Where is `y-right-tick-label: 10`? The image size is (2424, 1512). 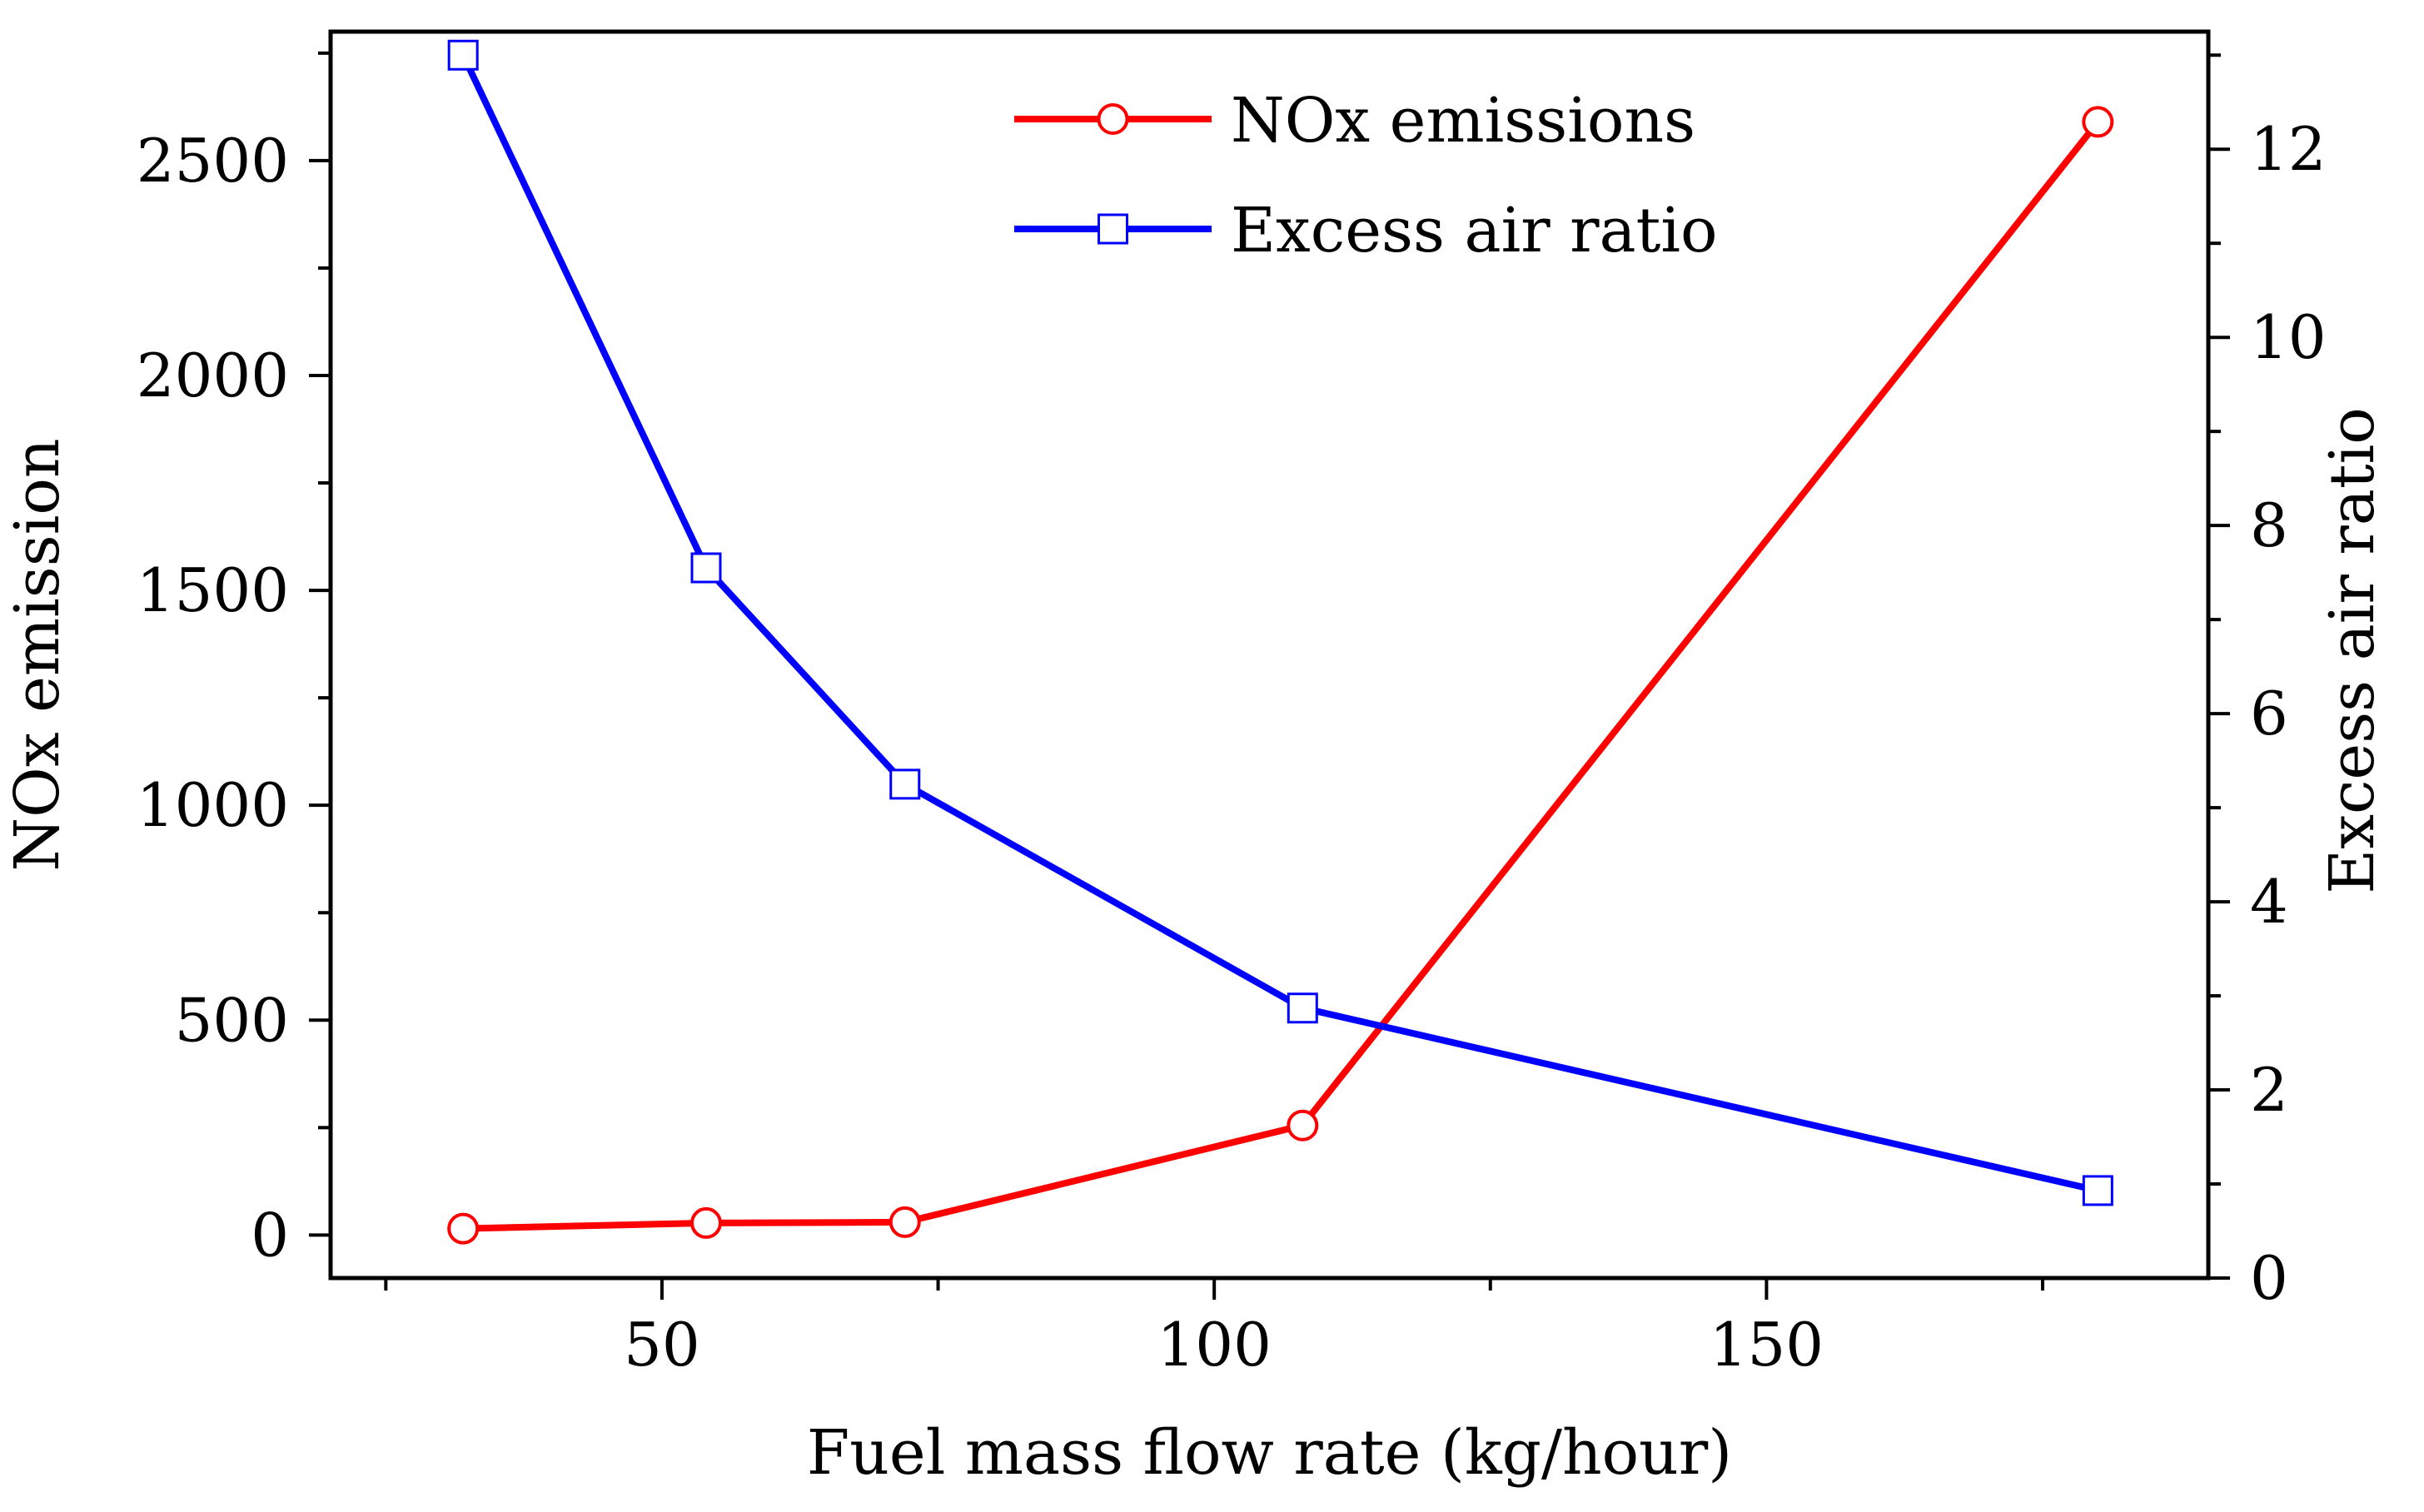
y-right-tick-label: 10 is located at coordinates (2288, 337).